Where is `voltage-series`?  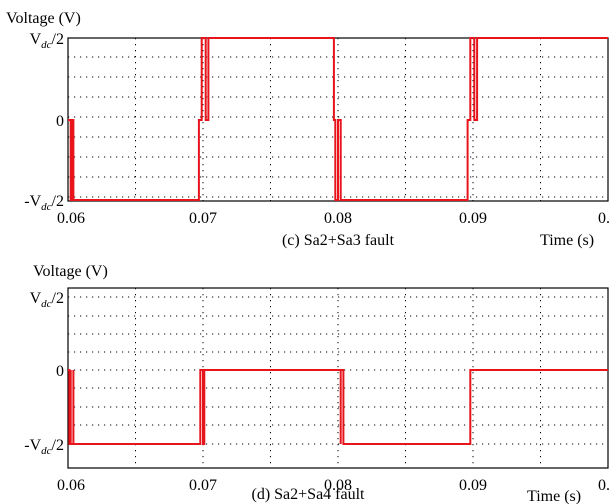 voltage-series is located at coordinates (338, 407).